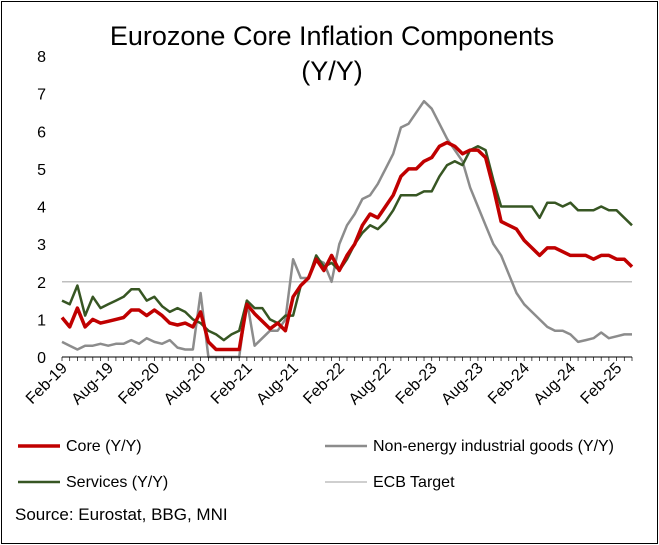  What do you see at coordinates (41, 358) in the screenshot?
I see `y-tick-label: 0` at bounding box center [41, 358].